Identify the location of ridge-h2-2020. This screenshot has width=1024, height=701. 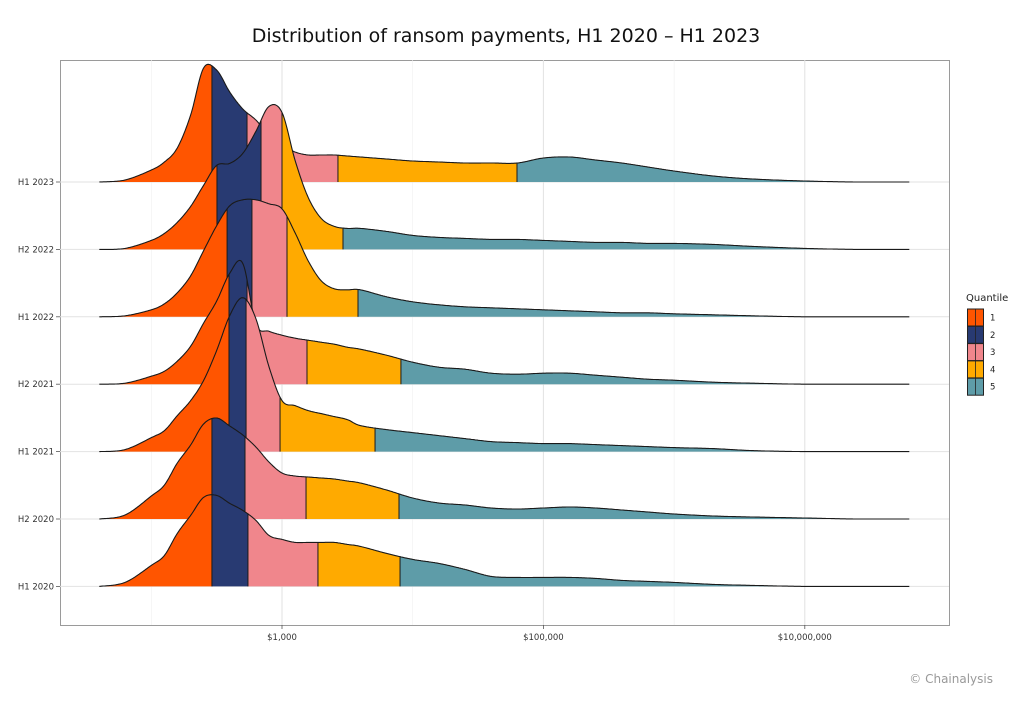
(504, 468).